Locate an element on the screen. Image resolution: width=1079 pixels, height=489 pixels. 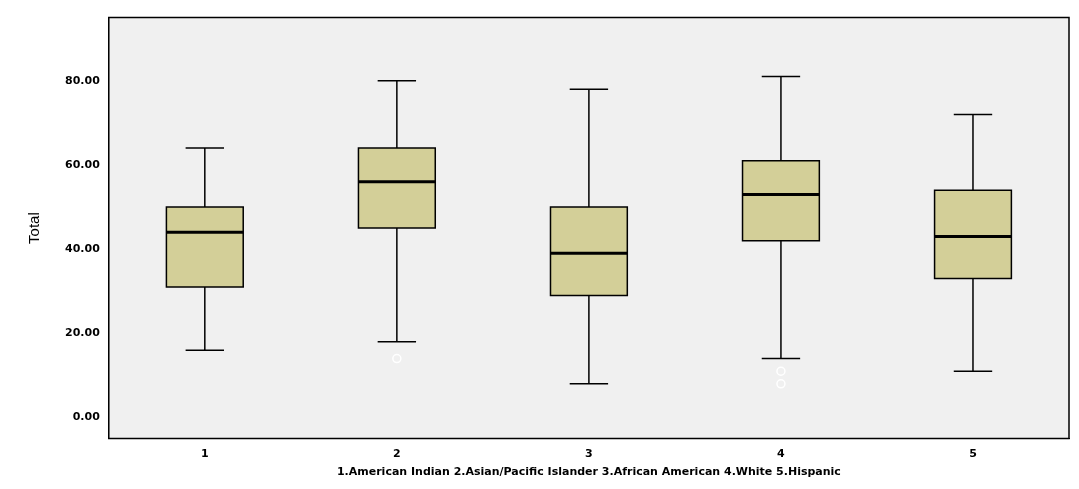
y-tick-label: 80.00 is located at coordinates (83, 80).